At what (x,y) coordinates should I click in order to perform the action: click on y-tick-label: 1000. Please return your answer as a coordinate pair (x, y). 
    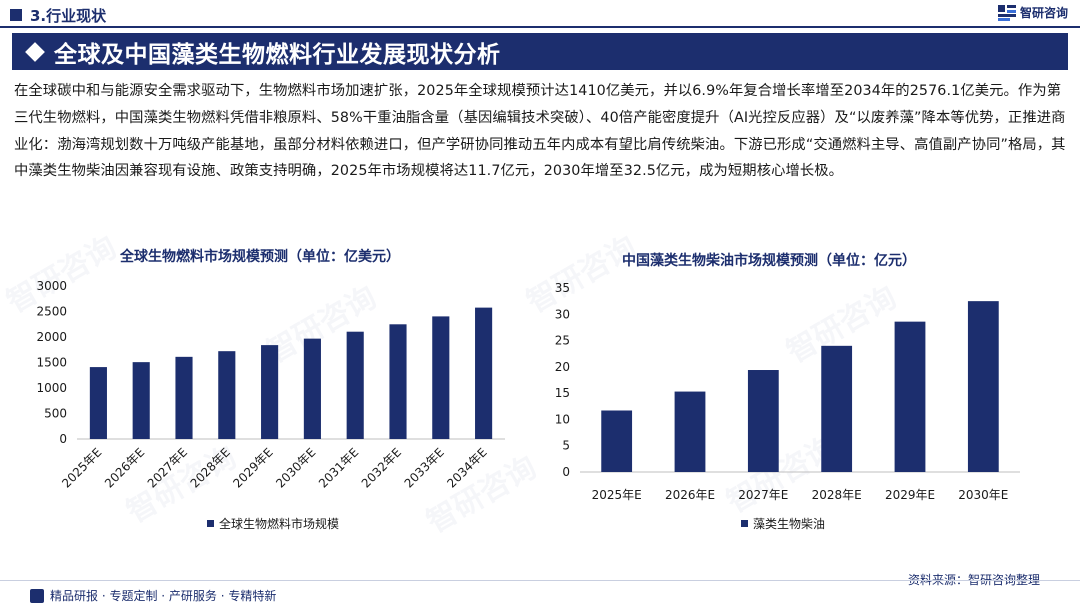
    Looking at the image, I should click on (51, 388).